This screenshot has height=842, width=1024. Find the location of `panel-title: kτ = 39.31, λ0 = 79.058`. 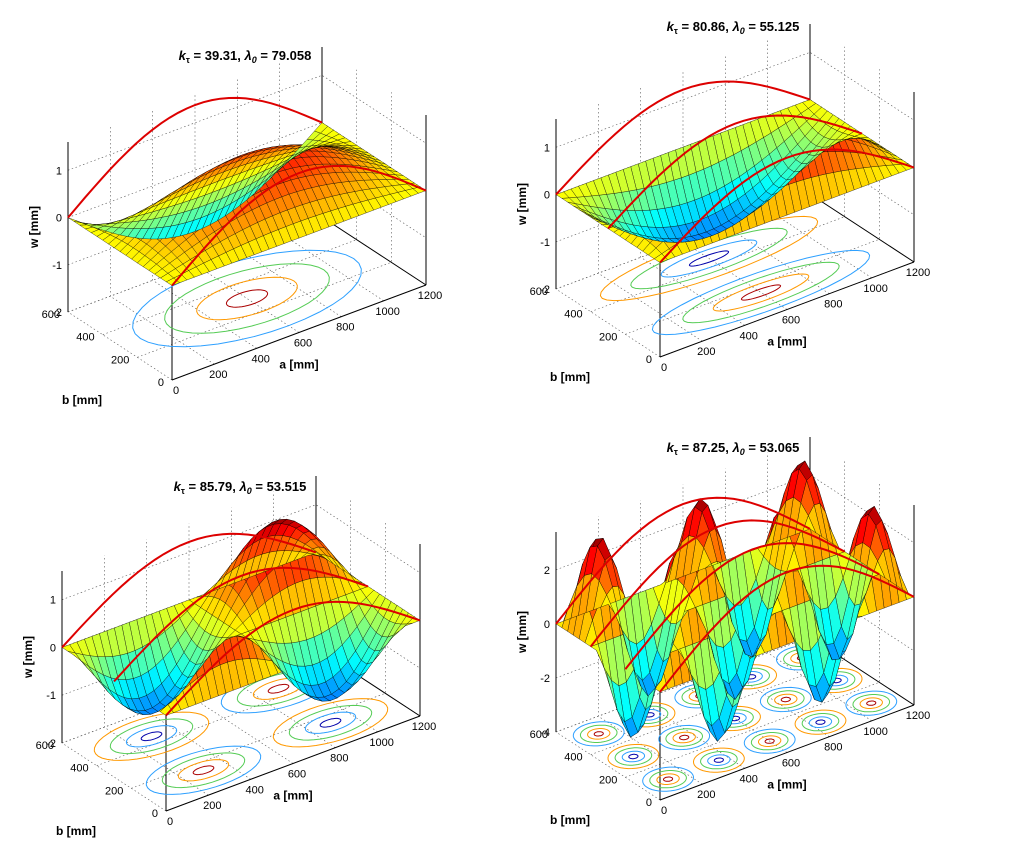

panel-title: kτ = 39.31, λ0 = 79.058 is located at coordinates (245, 56).